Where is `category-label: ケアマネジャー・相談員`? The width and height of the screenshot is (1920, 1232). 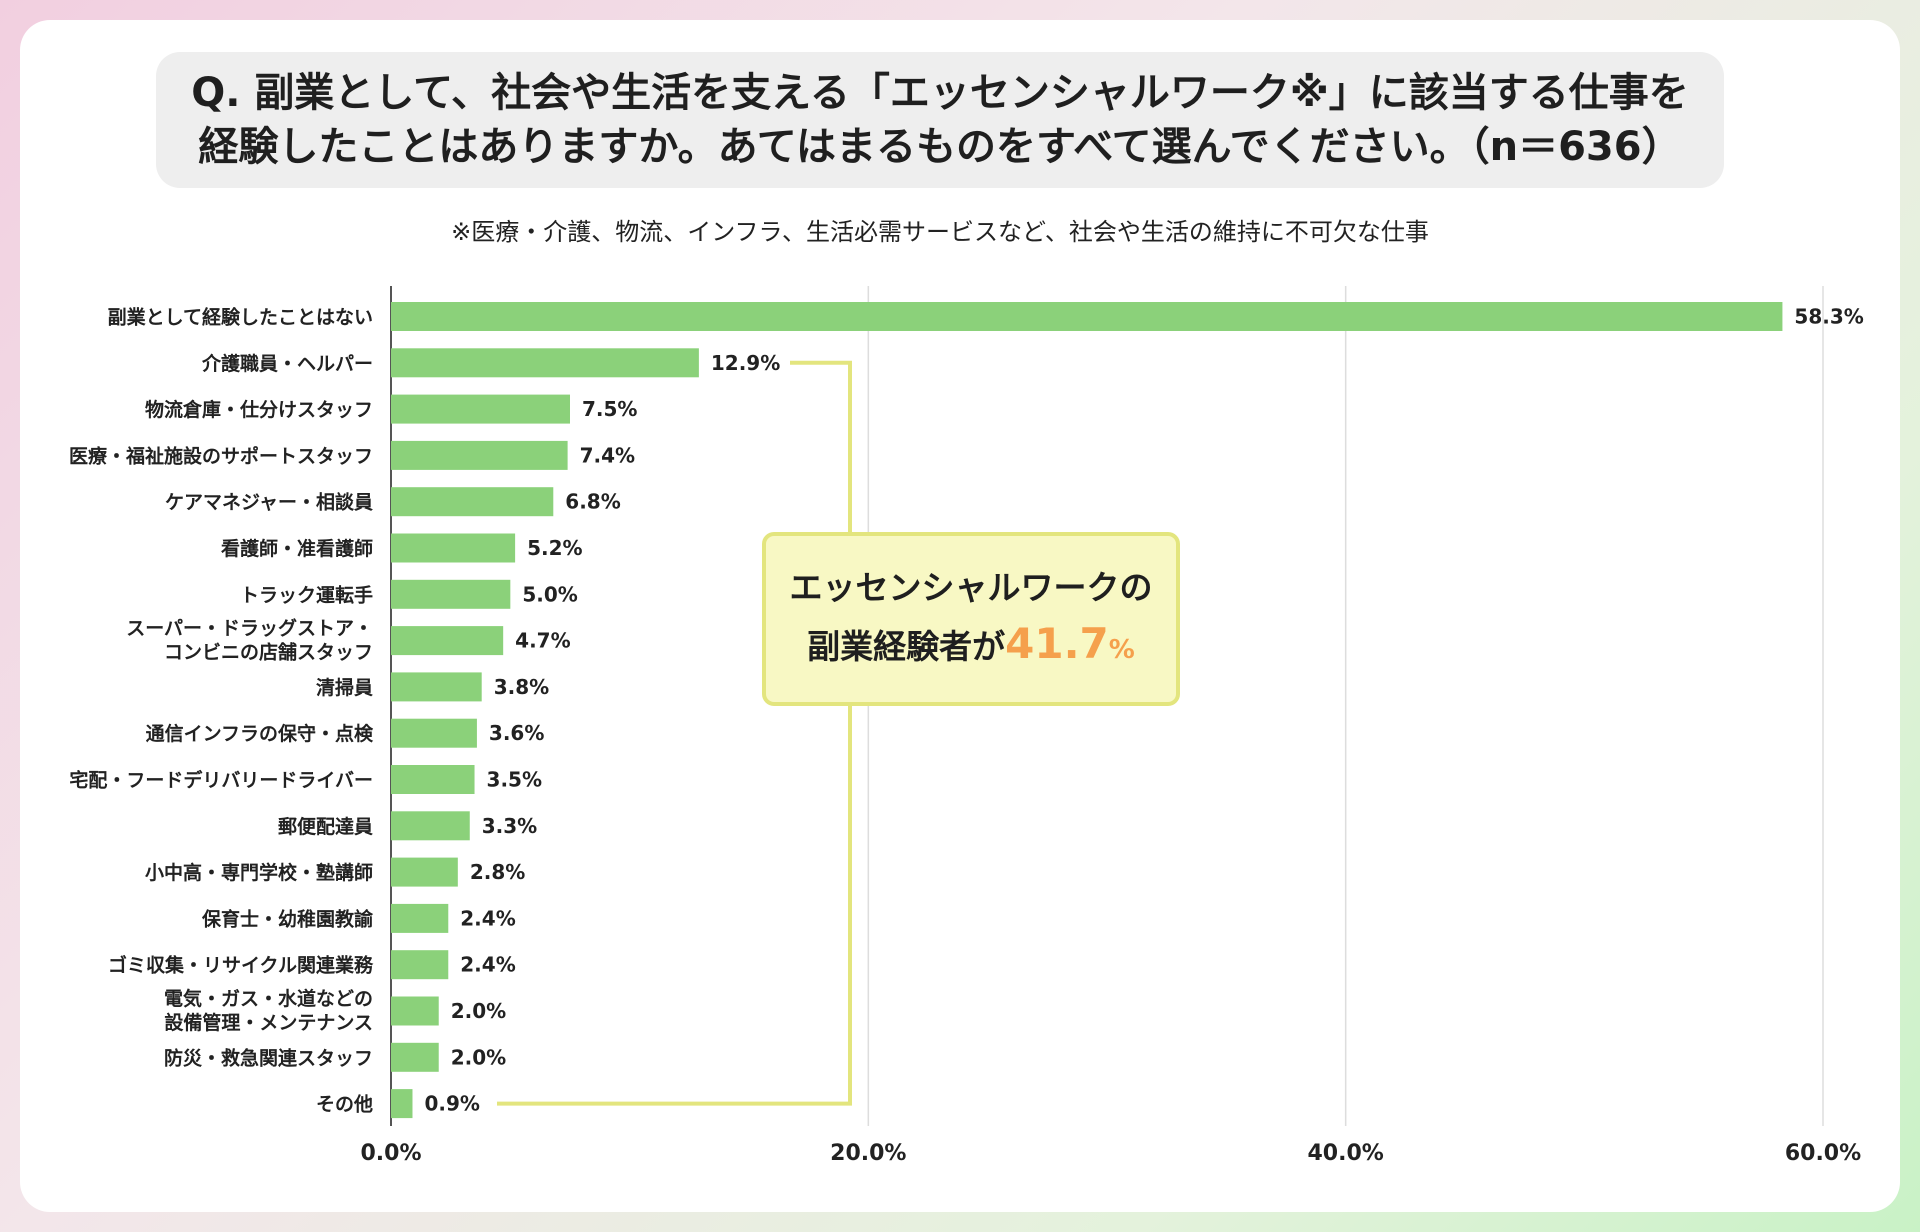 category-label: ケアマネジャー・相談員 is located at coordinates (269, 502).